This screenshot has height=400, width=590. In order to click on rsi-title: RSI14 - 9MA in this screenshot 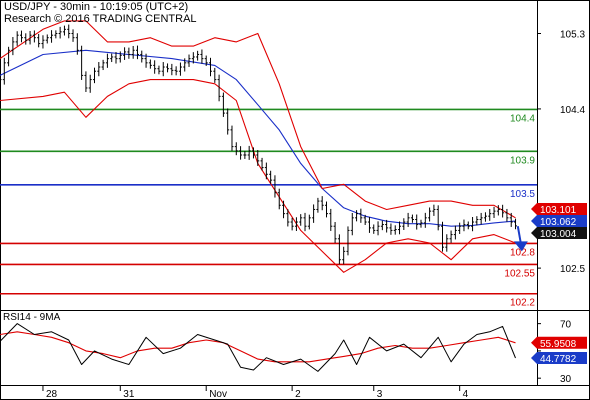, I will do `click(32, 317)`.